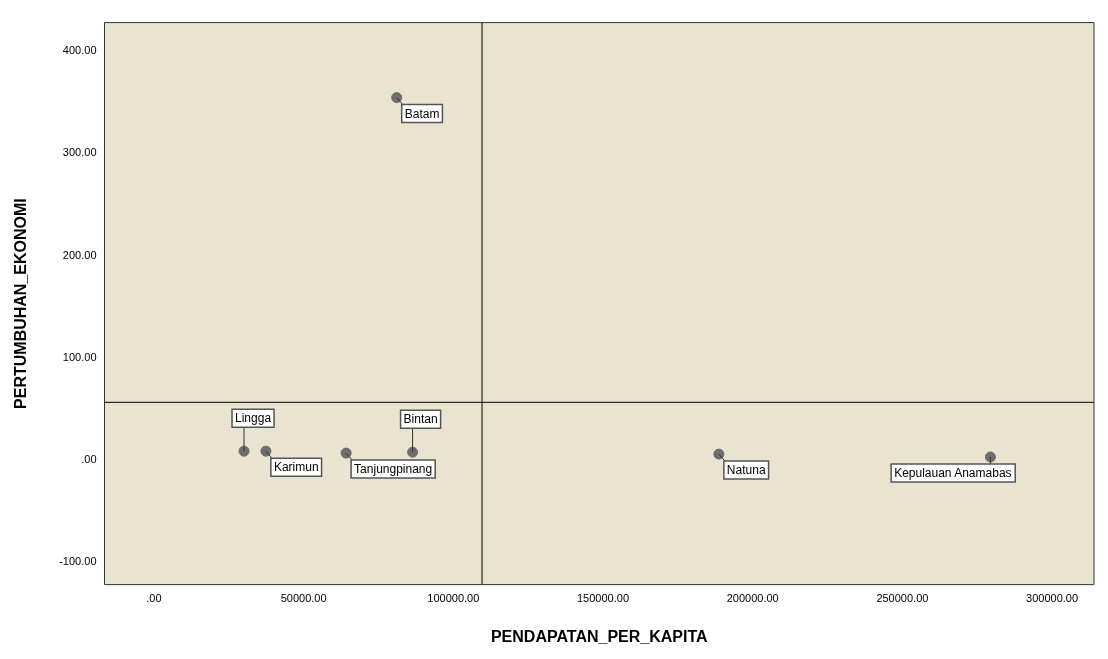 The height and width of the screenshot is (659, 1108). Describe the element at coordinates (79, 356) in the screenshot. I see `y-tick-label: 100.00` at that location.